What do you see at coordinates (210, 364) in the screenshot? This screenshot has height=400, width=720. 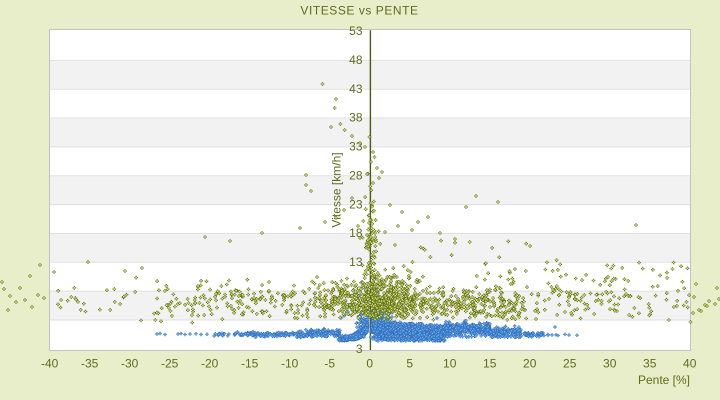 I see `svg-text: -20` at bounding box center [210, 364].